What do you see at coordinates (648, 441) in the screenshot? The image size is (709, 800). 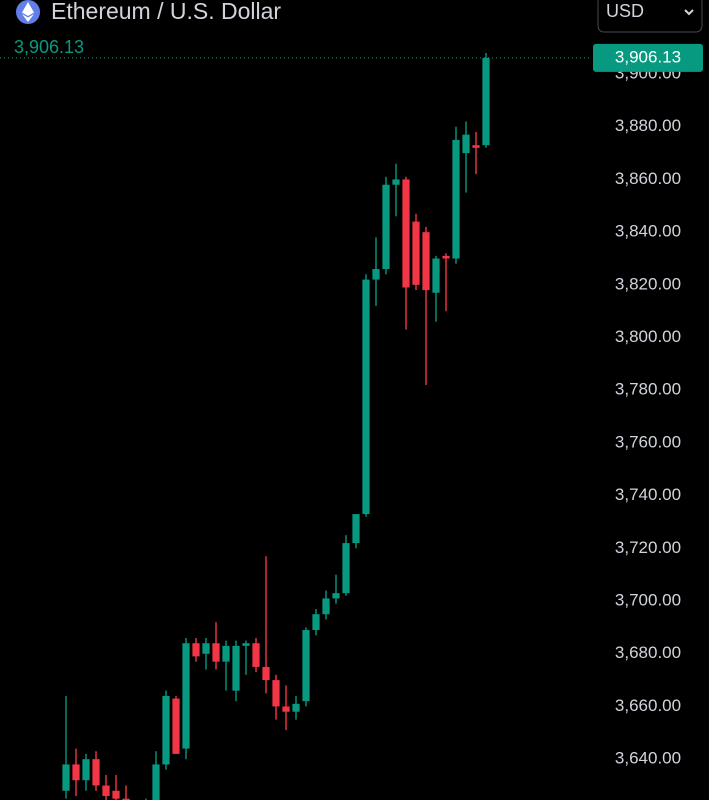 I see `y-tick-label: 3,760.00` at bounding box center [648, 441].